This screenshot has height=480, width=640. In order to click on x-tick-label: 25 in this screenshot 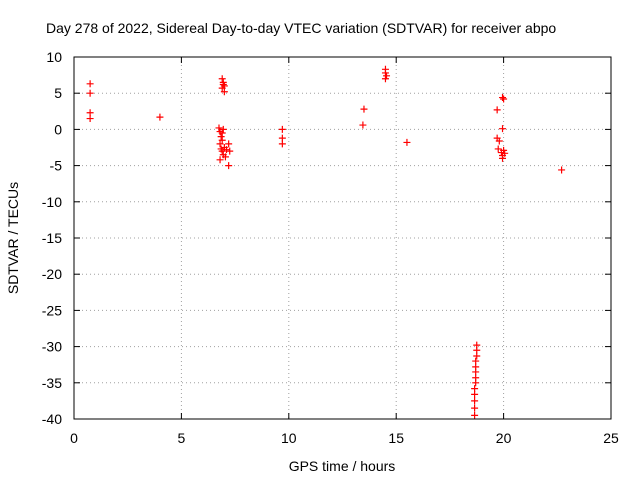, I will do `click(611, 438)`.